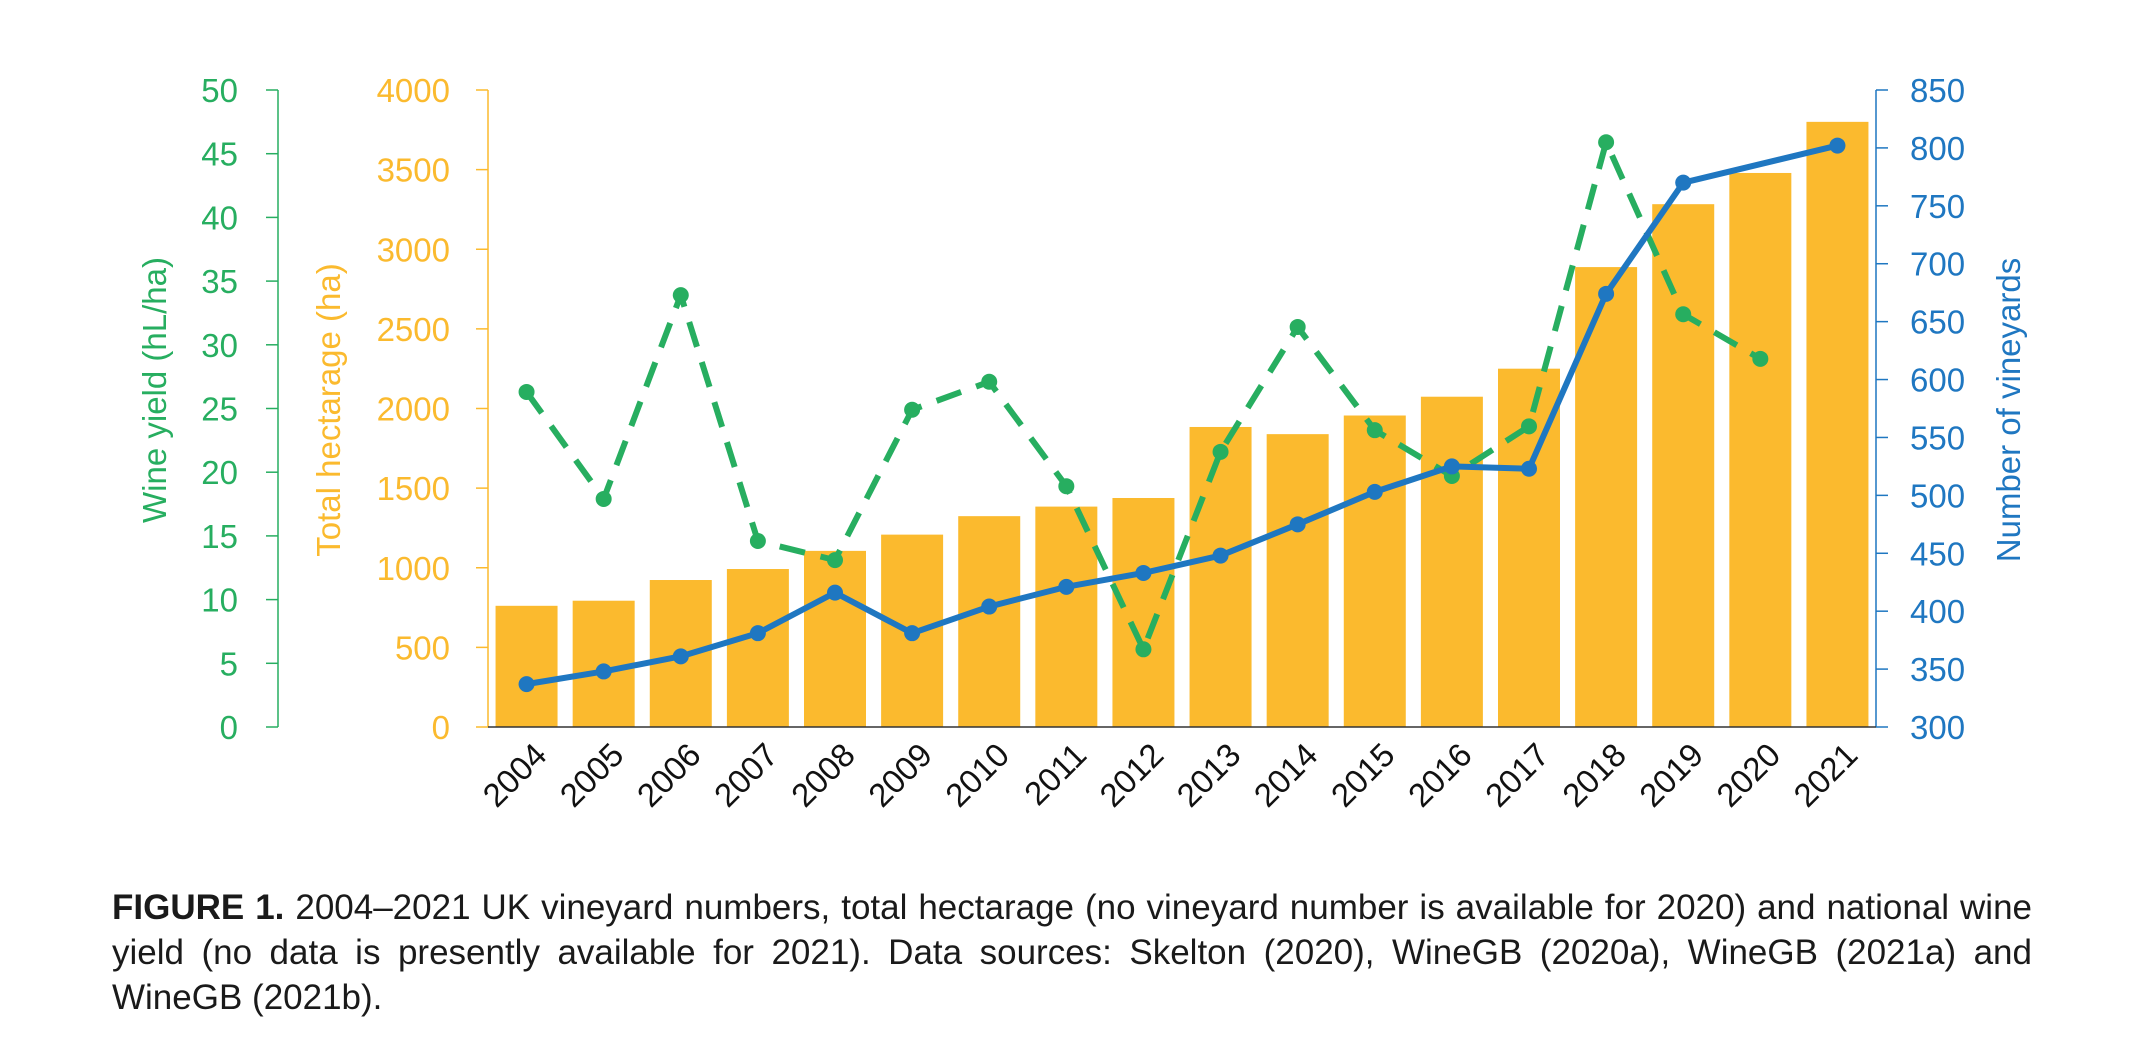 Image resolution: width=2154 pixels, height=1046 pixels. Describe the element at coordinates (526, 666) in the screenshot. I see `bar-2004` at that location.